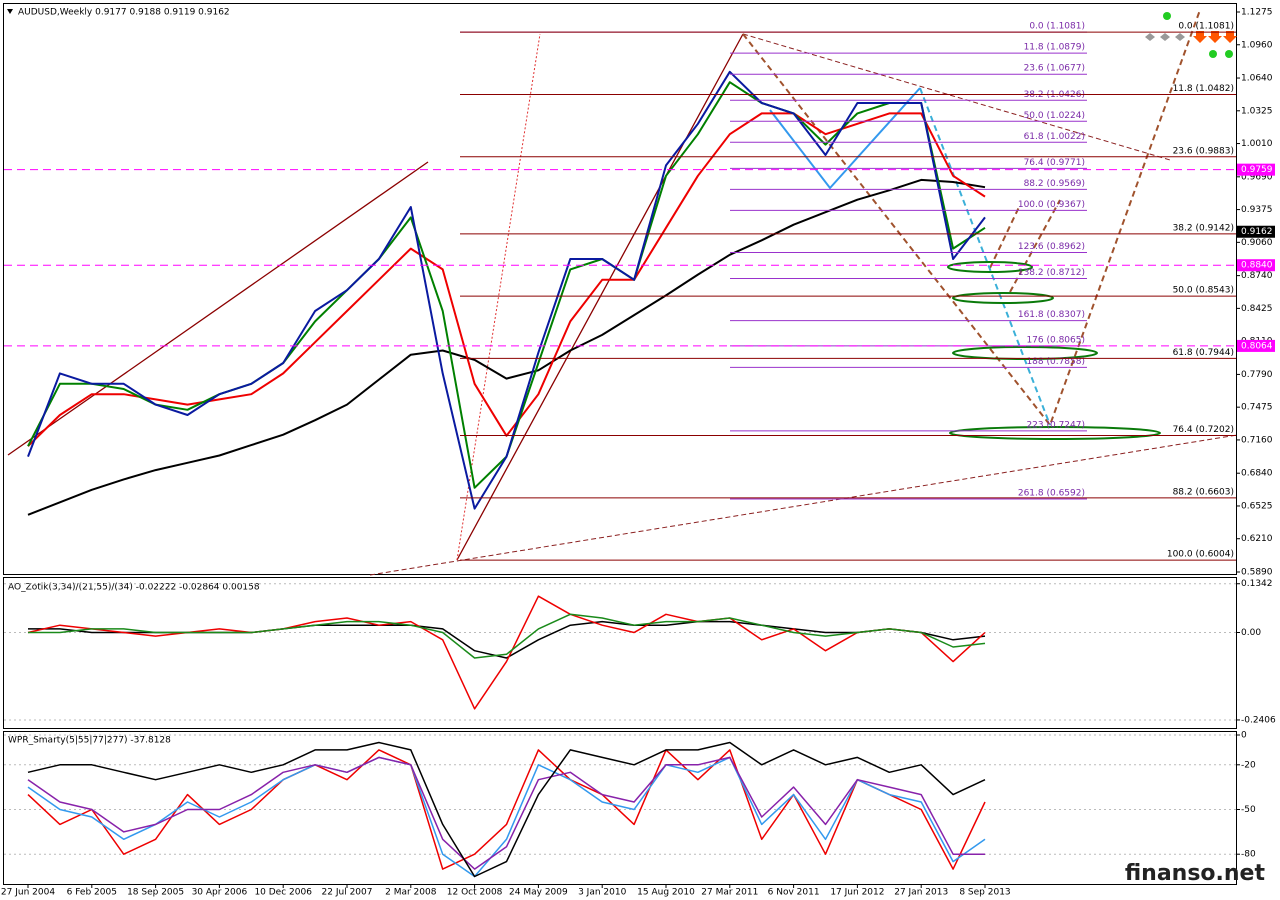  What do you see at coordinates (10, 11) in the screenshot?
I see `menu-icon` at bounding box center [10, 11].